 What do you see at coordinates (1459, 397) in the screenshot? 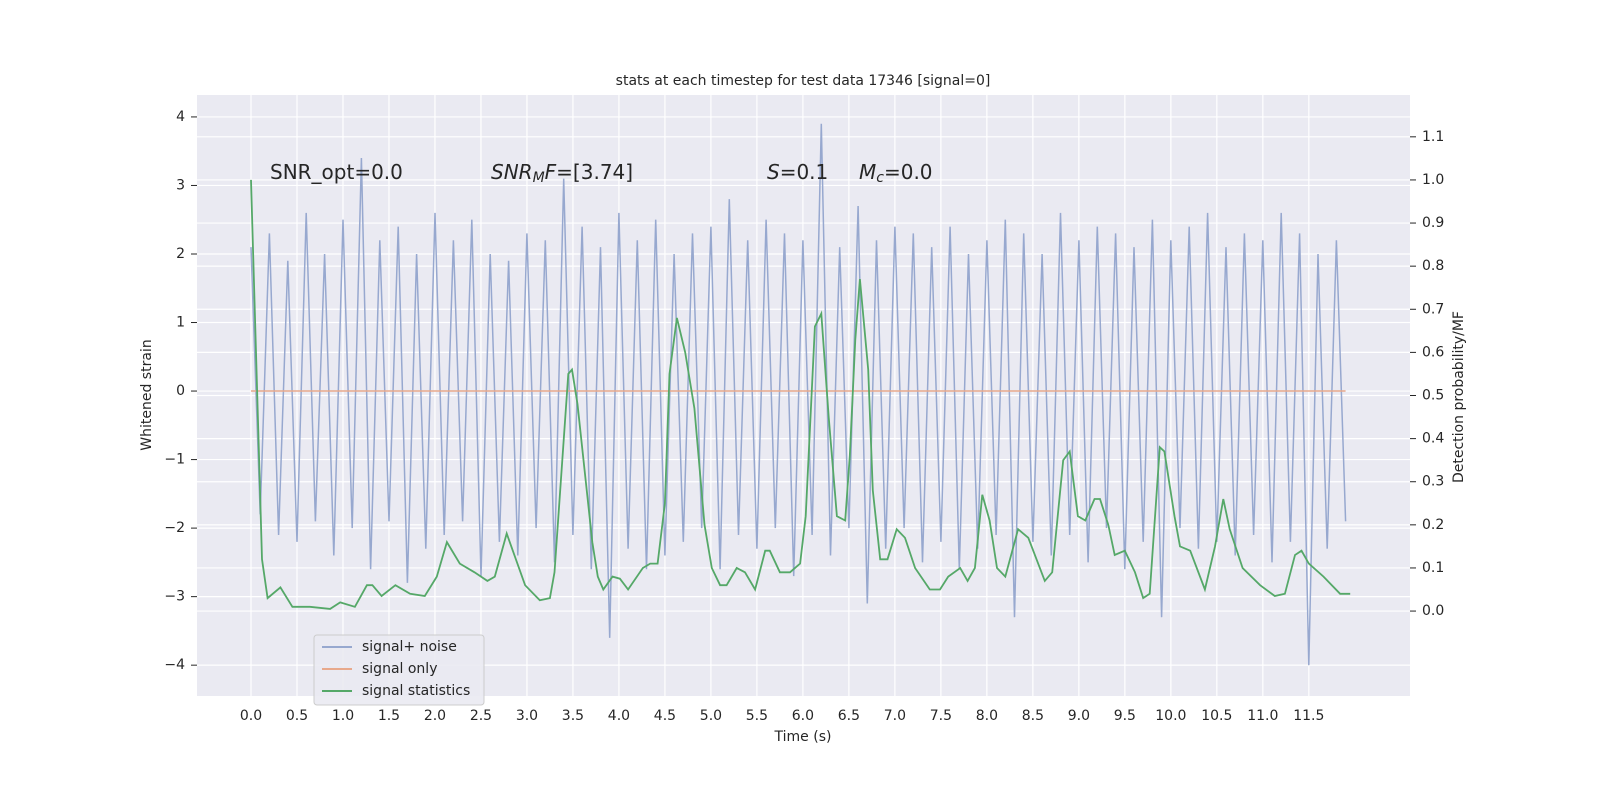
I see `y2-axis-label: Detection probability/MF` at bounding box center [1459, 397].